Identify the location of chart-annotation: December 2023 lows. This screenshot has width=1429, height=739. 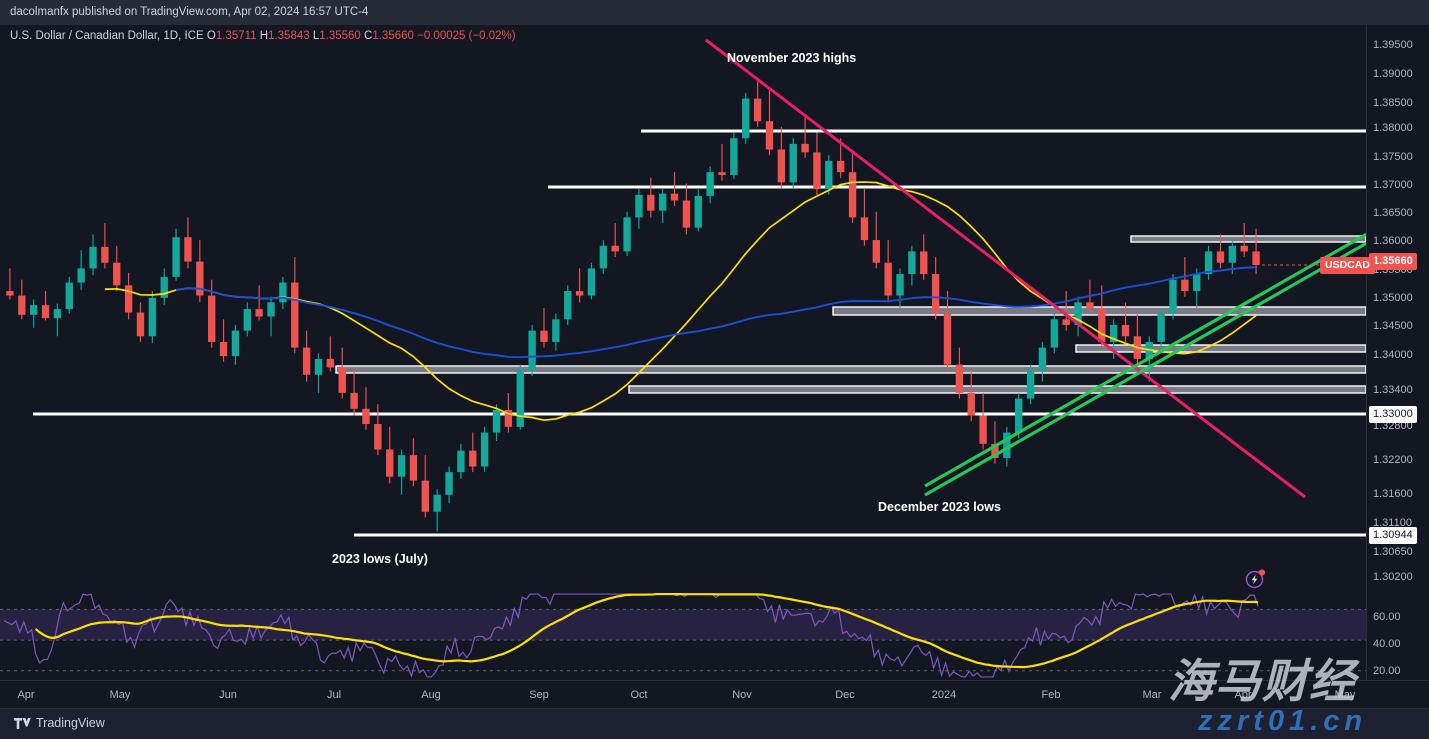
(939, 507).